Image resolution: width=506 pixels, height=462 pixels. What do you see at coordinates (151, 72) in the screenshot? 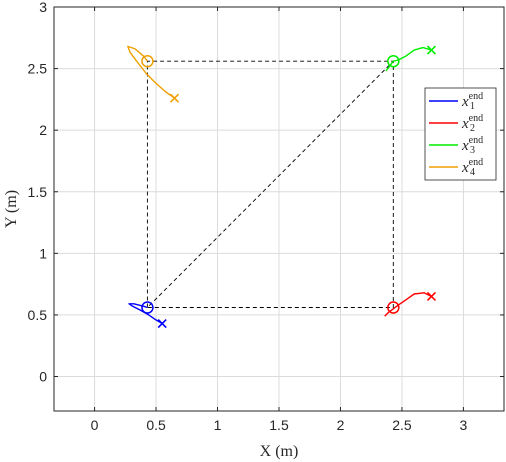
I see `series-4-line` at bounding box center [151, 72].